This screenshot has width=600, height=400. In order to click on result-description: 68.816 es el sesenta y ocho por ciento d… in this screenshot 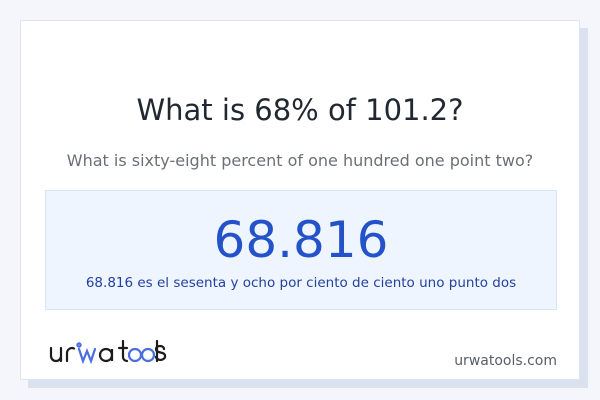, I will do `click(301, 283)`.